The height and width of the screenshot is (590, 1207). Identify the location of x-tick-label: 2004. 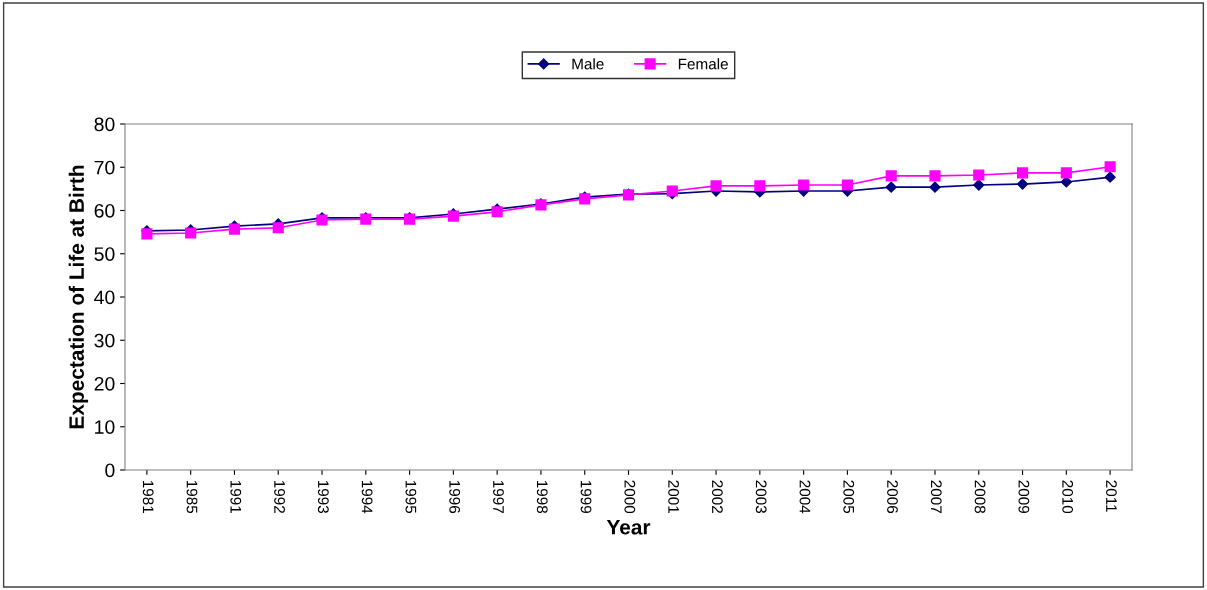
(805, 497).